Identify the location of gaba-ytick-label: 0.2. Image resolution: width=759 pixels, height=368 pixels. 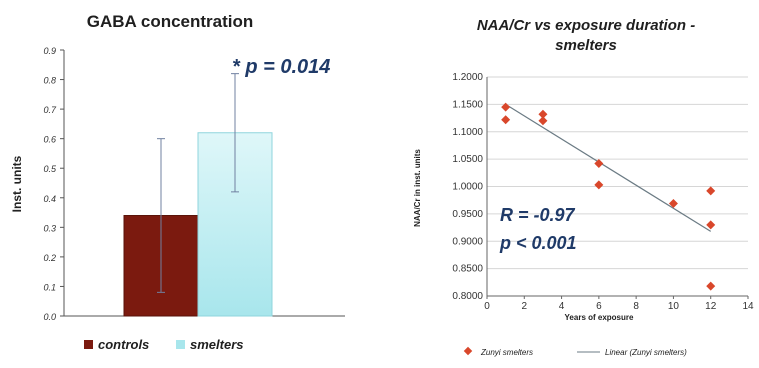
(49, 258).